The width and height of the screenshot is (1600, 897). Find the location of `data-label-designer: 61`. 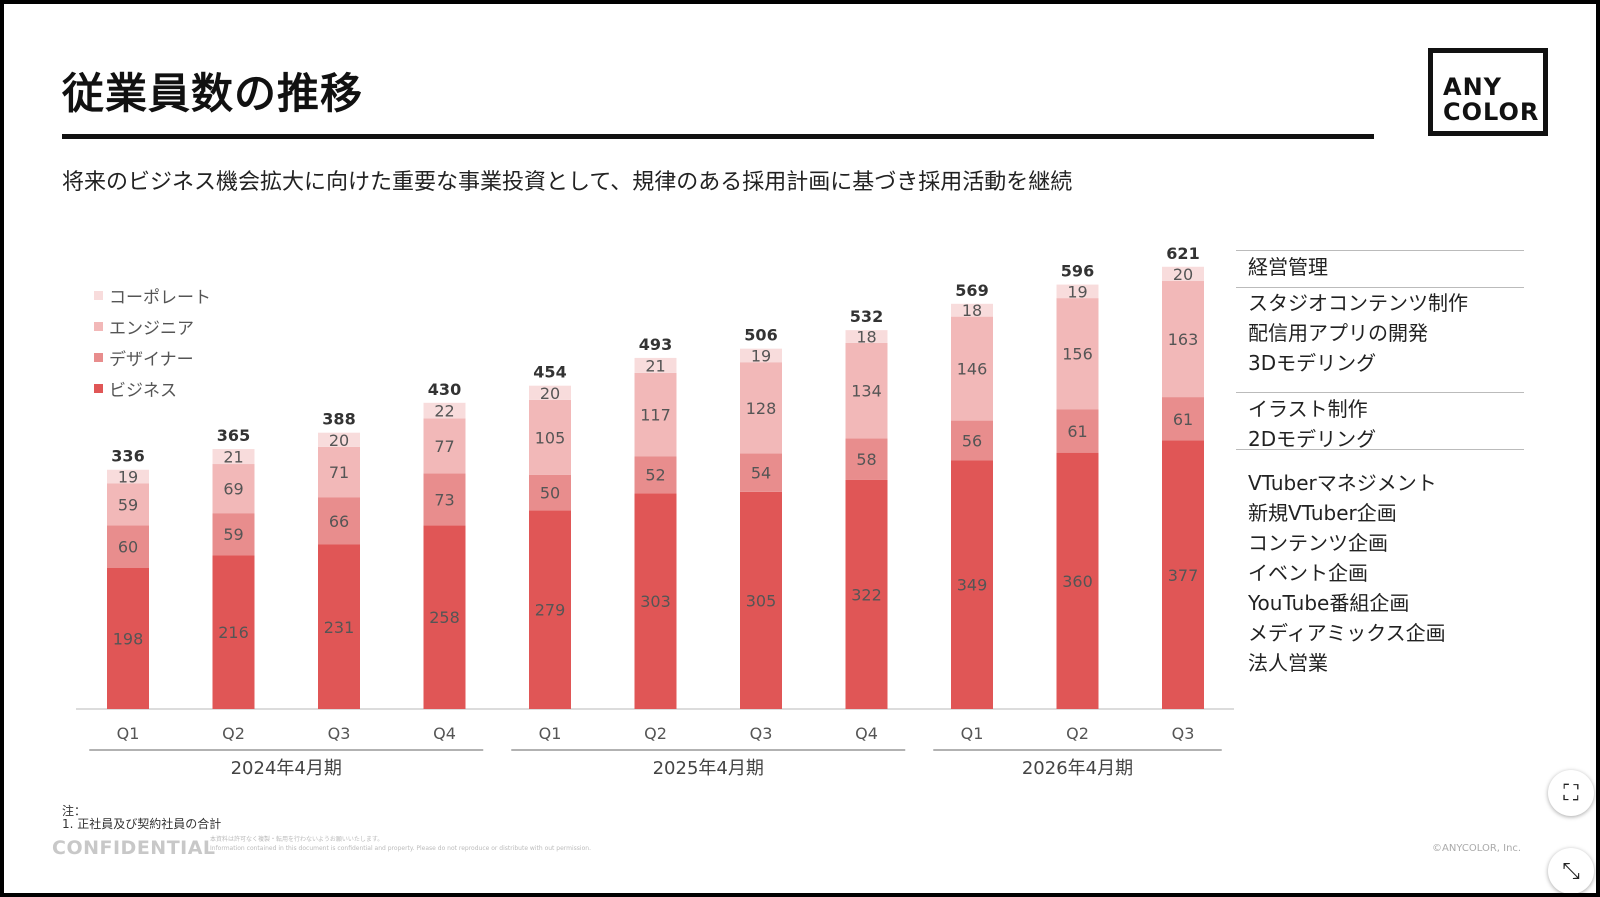

data-label-designer: 61 is located at coordinates (1183, 419).